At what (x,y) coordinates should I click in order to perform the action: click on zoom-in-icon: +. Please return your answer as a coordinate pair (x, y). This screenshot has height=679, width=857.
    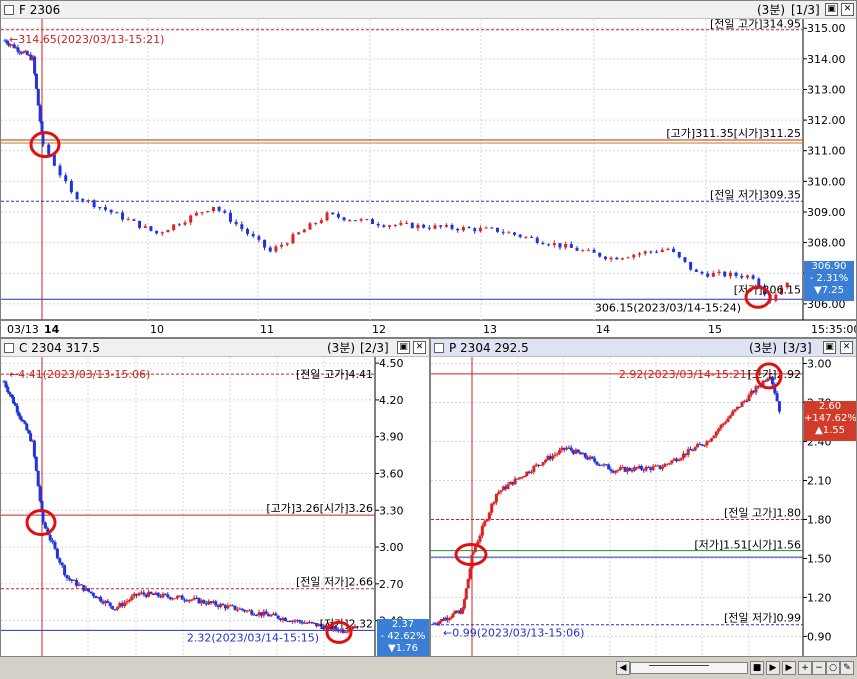
    Looking at the image, I should click on (805, 668).